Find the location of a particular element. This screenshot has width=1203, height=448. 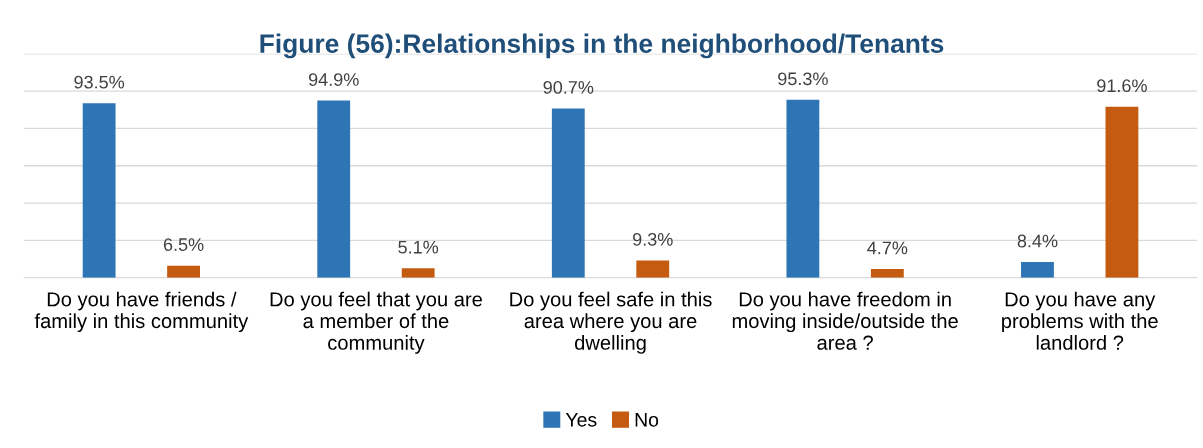

chart-title: Figure (56):Relationships in the neighborhood/Tenants is located at coordinates (602, 46).